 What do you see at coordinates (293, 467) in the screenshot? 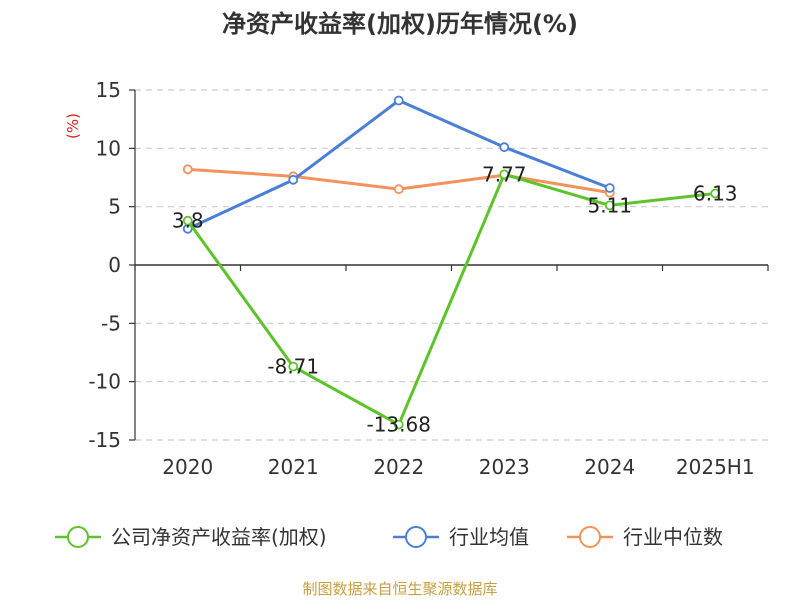
I see `x-tick-label: 2021` at bounding box center [293, 467].